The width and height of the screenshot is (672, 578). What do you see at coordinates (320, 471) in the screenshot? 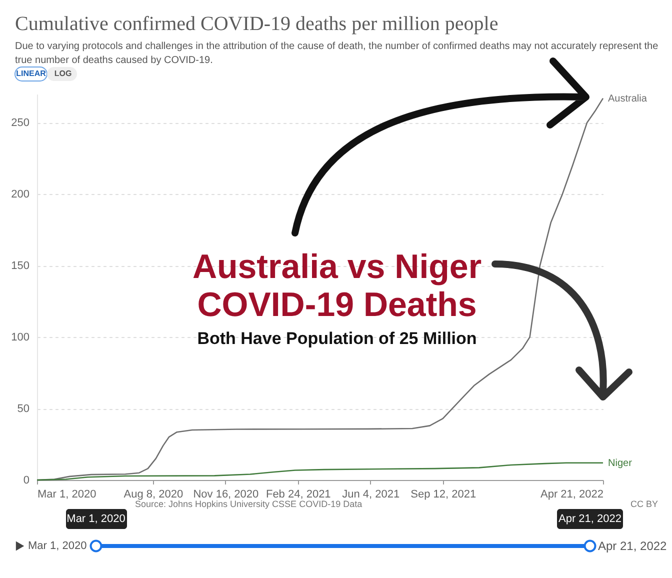
I see `line-series` at bounding box center [320, 471].